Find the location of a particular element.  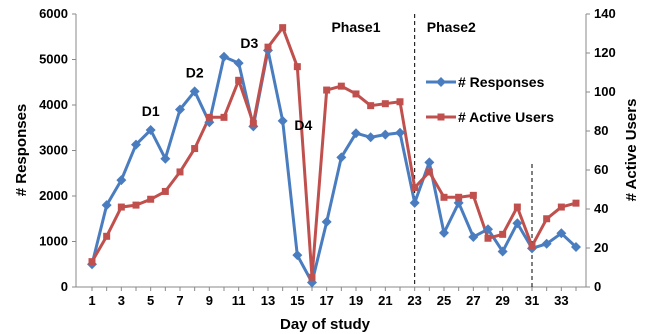

legend-entry: # Active Users is located at coordinates (506, 117).